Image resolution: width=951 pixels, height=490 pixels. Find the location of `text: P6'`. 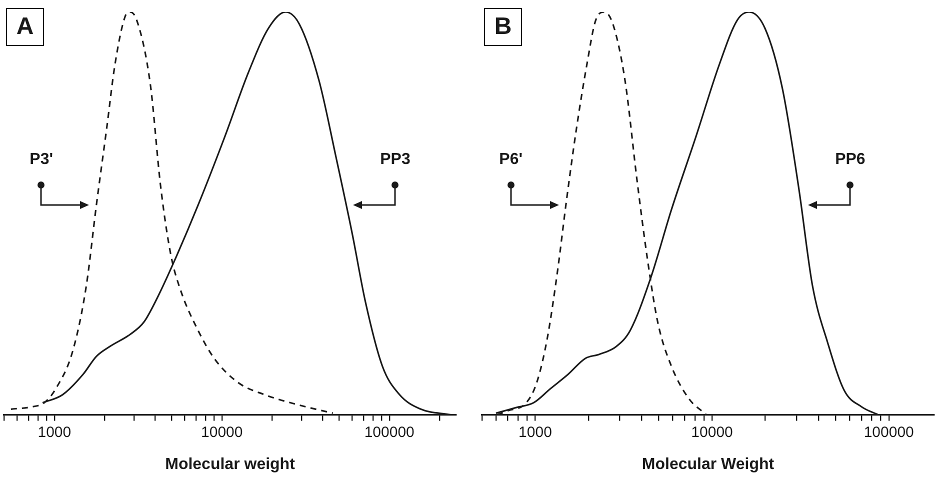

text: P6' is located at coordinates (511, 160).